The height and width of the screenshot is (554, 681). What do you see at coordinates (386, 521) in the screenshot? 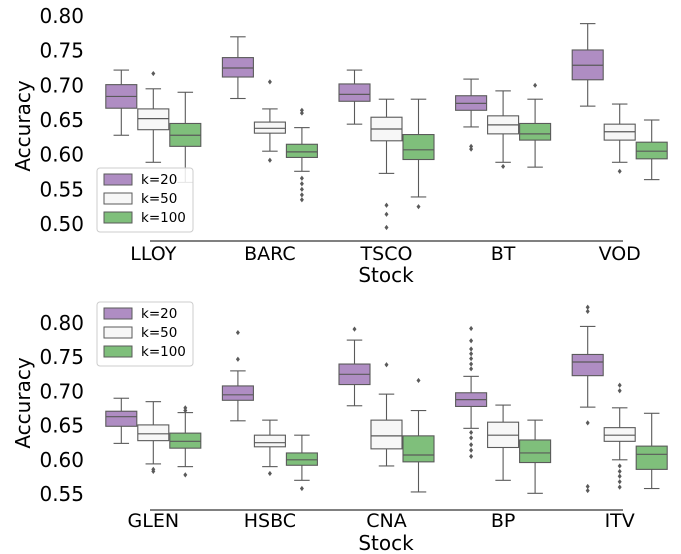
I see `x-tick-label: CNA` at bounding box center [386, 521].